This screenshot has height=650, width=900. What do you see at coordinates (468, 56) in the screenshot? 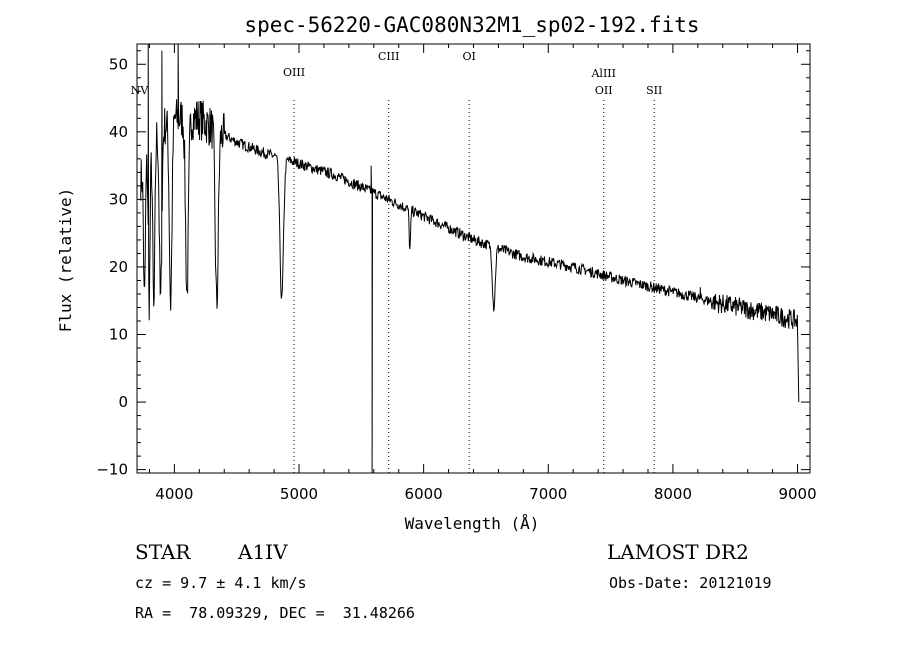
I see `line-label-oi: OI` at bounding box center [468, 56].